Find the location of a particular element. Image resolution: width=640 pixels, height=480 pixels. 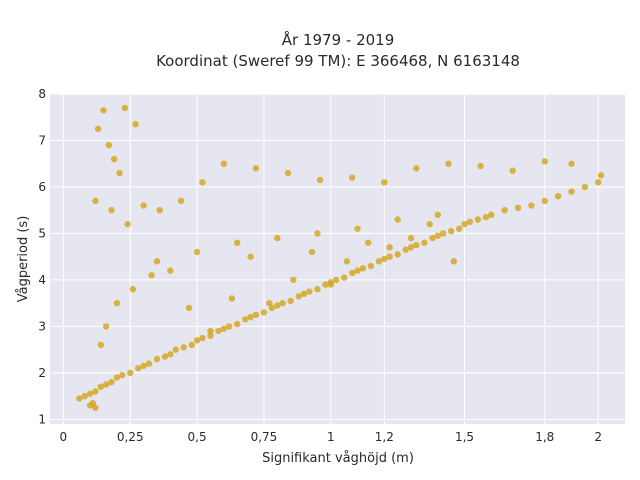

y-tick-label: 3 is located at coordinates (42, 326).